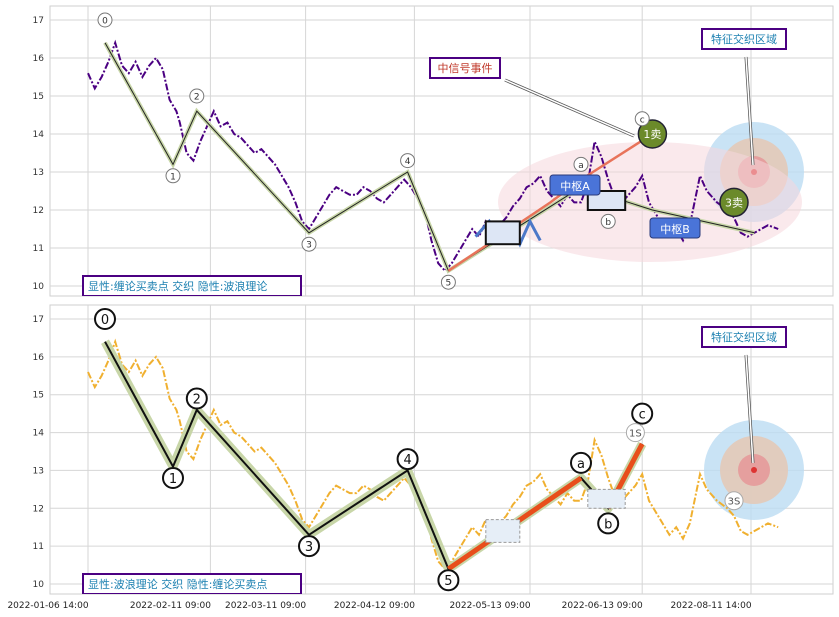 The width and height of the screenshot is (839, 617). I want to click on bs-point-label: 3S, so click(734, 502).